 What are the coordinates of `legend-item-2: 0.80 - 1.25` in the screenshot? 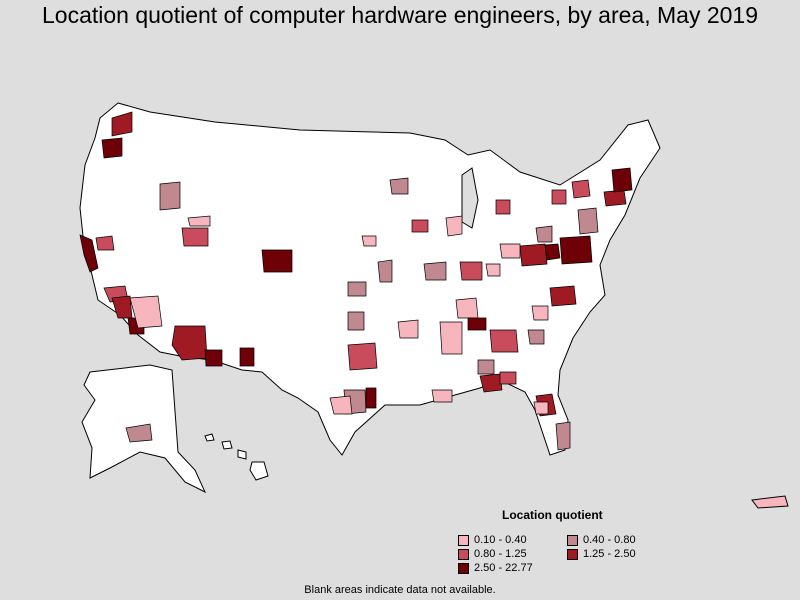 It's located at (492, 554).